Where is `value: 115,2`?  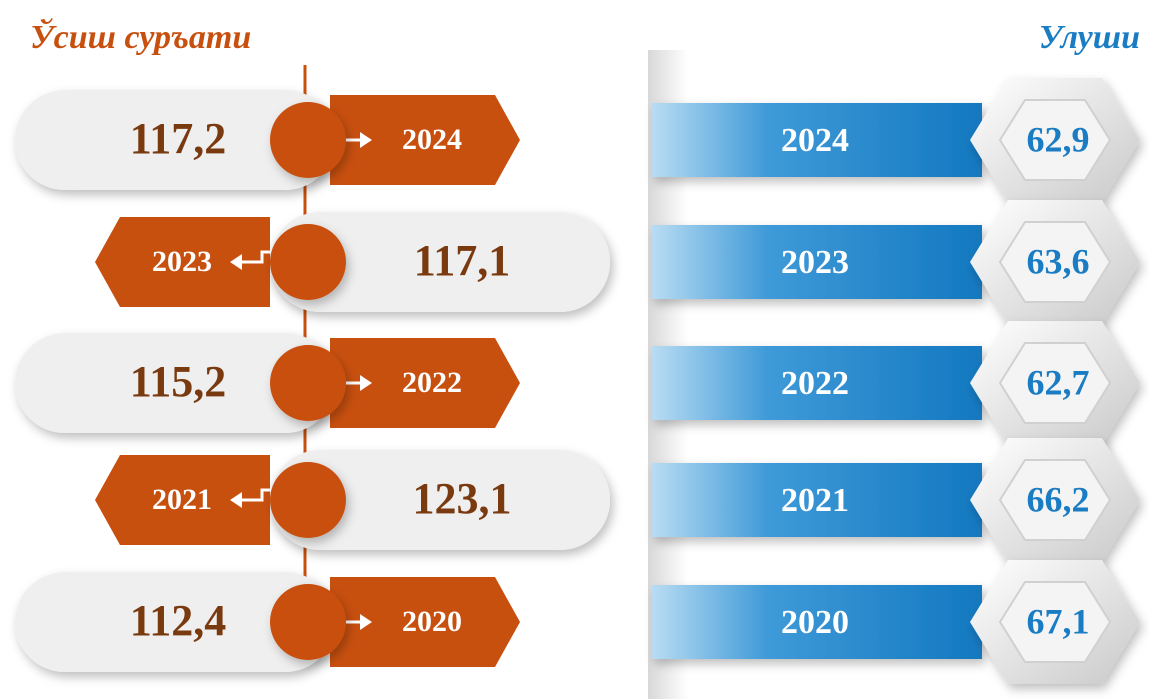 value: 115,2 is located at coordinates (178, 381).